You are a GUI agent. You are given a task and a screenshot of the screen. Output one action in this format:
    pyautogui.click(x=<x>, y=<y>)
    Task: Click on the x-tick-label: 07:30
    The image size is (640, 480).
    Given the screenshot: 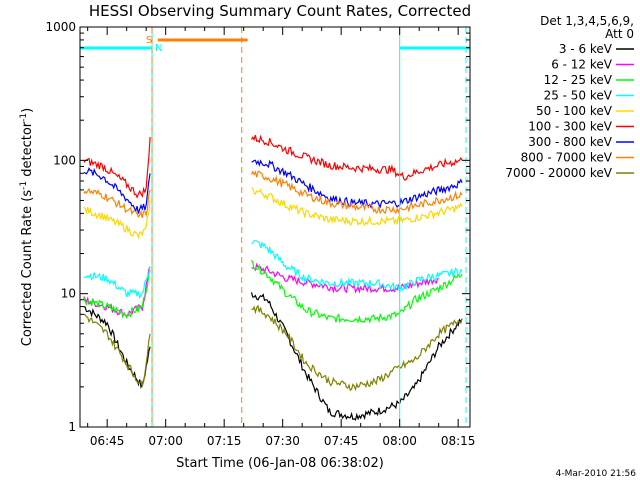 What is the action you would take?
    pyautogui.click(x=282, y=441)
    